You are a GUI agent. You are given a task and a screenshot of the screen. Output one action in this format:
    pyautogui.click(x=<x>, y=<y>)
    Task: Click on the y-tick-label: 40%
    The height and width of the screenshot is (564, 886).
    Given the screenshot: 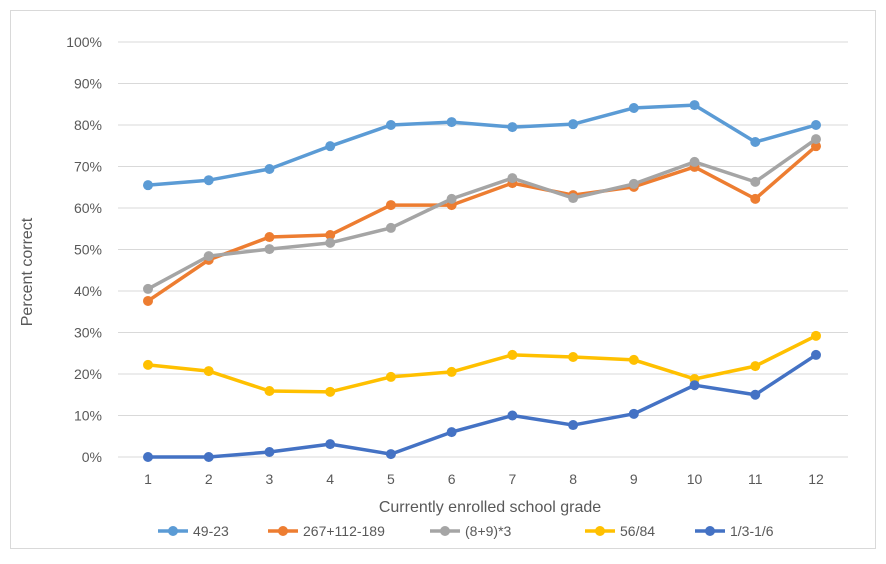 What is the action you would take?
    pyautogui.click(x=88, y=291)
    